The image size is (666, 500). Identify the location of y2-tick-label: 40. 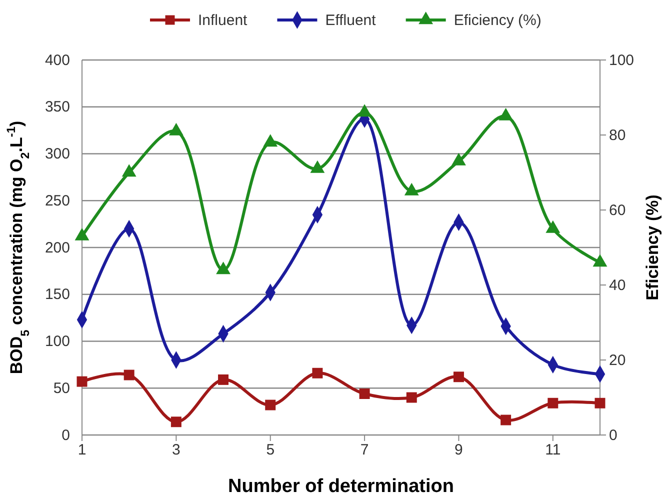
(617, 285).